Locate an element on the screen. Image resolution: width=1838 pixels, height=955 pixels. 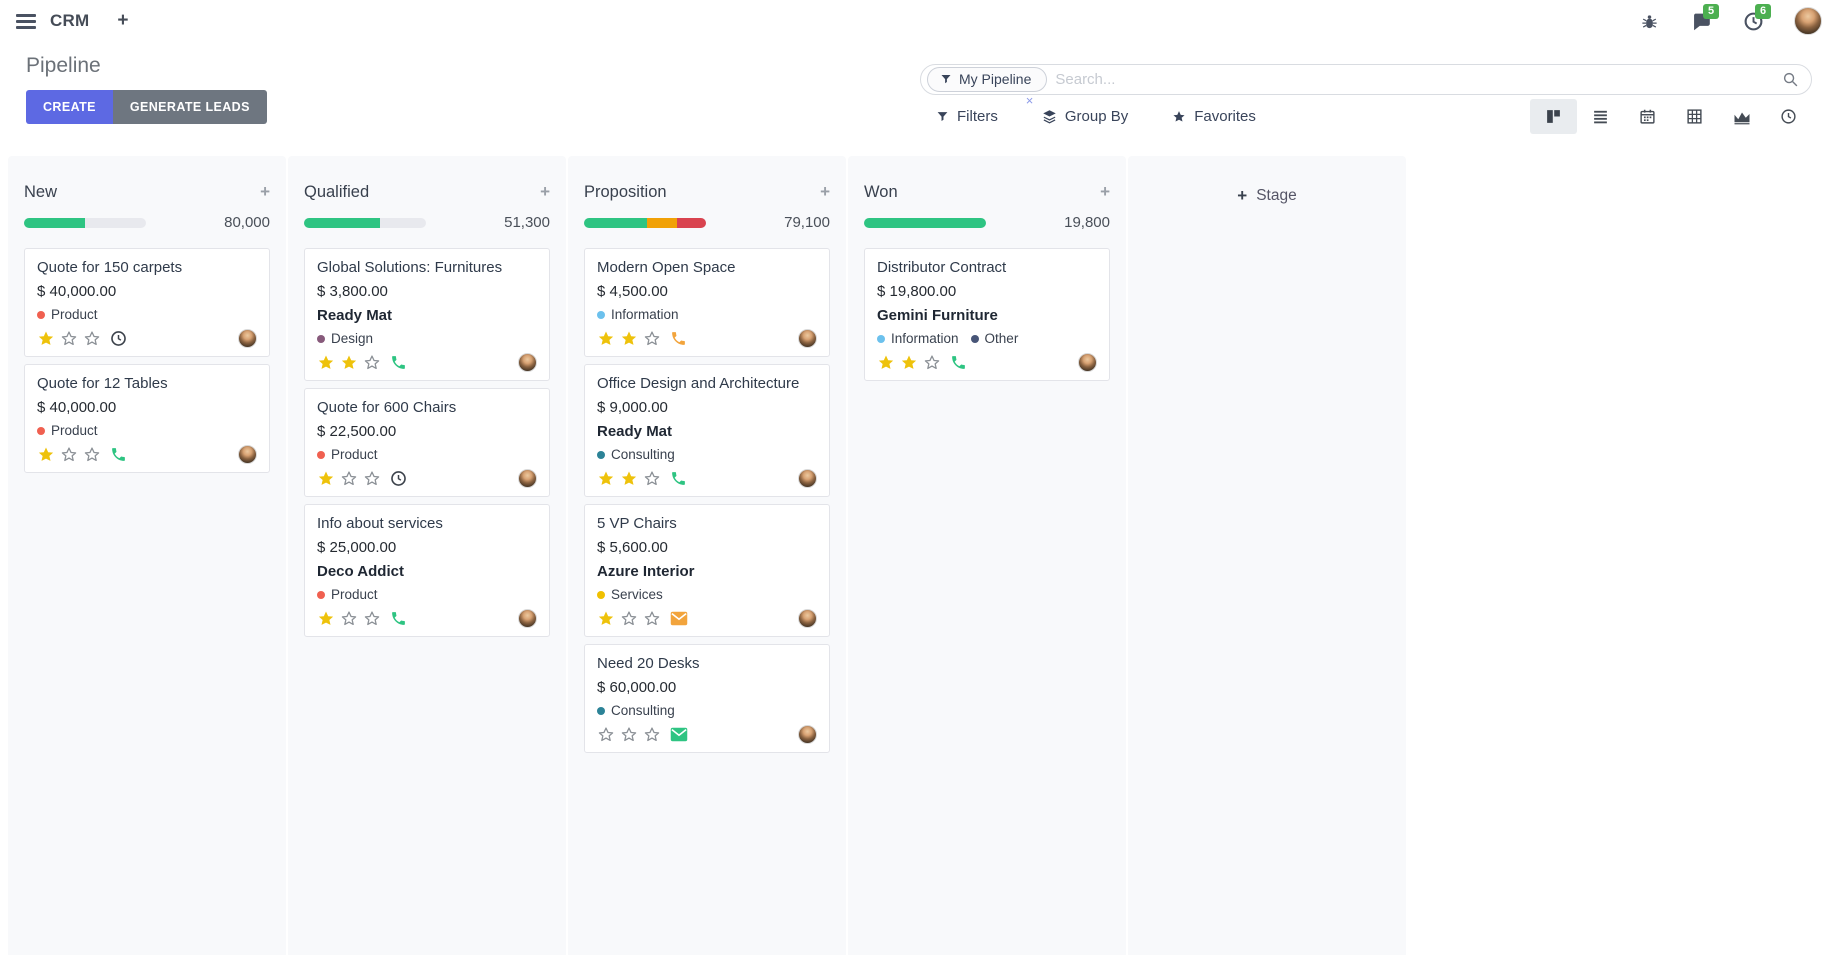
kanban-card: Modern Open Space $ 4,500.00 Information is located at coordinates (707, 302).